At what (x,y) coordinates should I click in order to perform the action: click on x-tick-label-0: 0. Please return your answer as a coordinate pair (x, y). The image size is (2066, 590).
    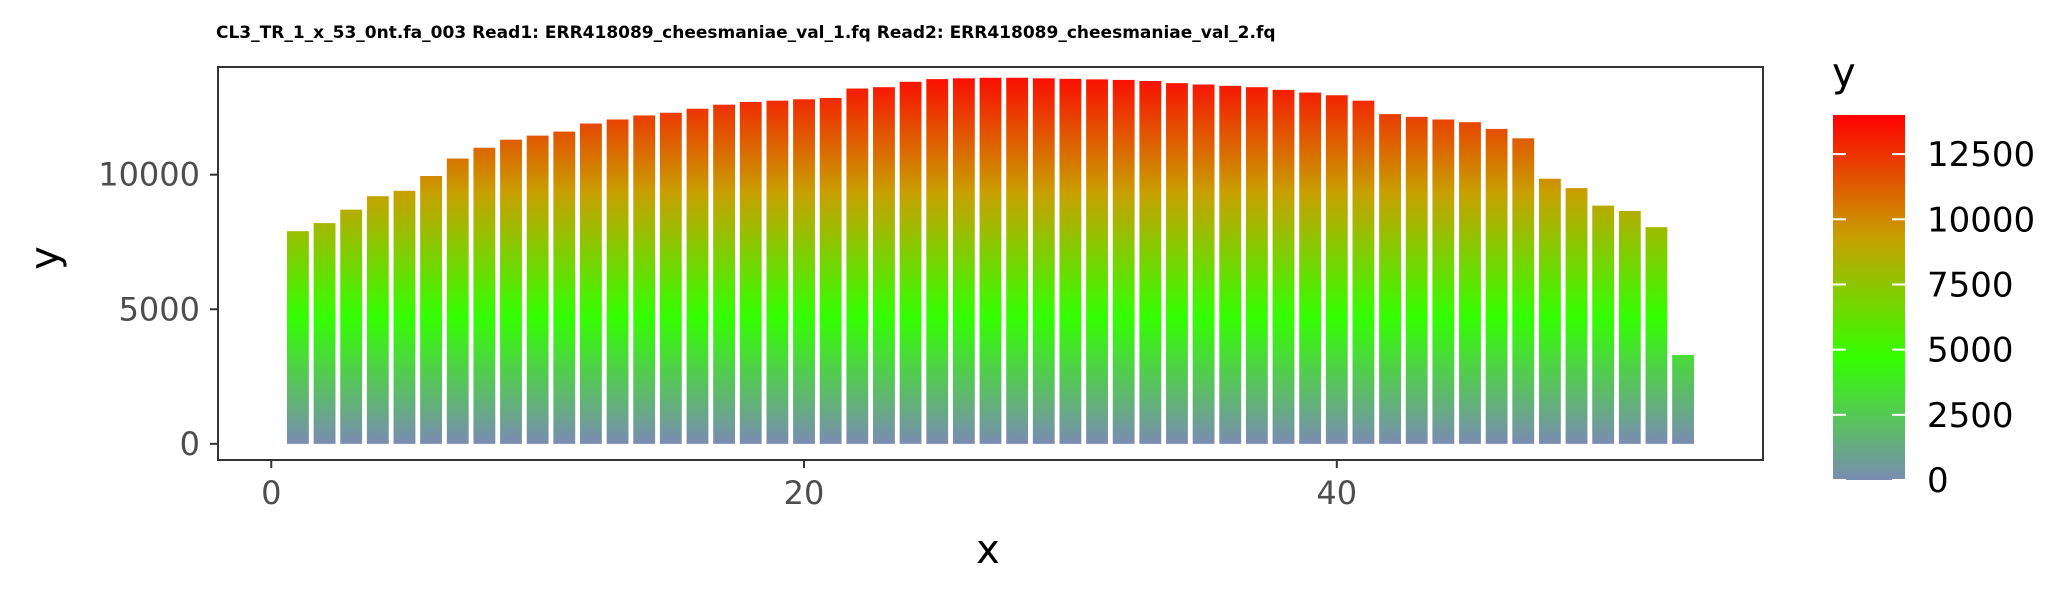
    Looking at the image, I should click on (271, 493).